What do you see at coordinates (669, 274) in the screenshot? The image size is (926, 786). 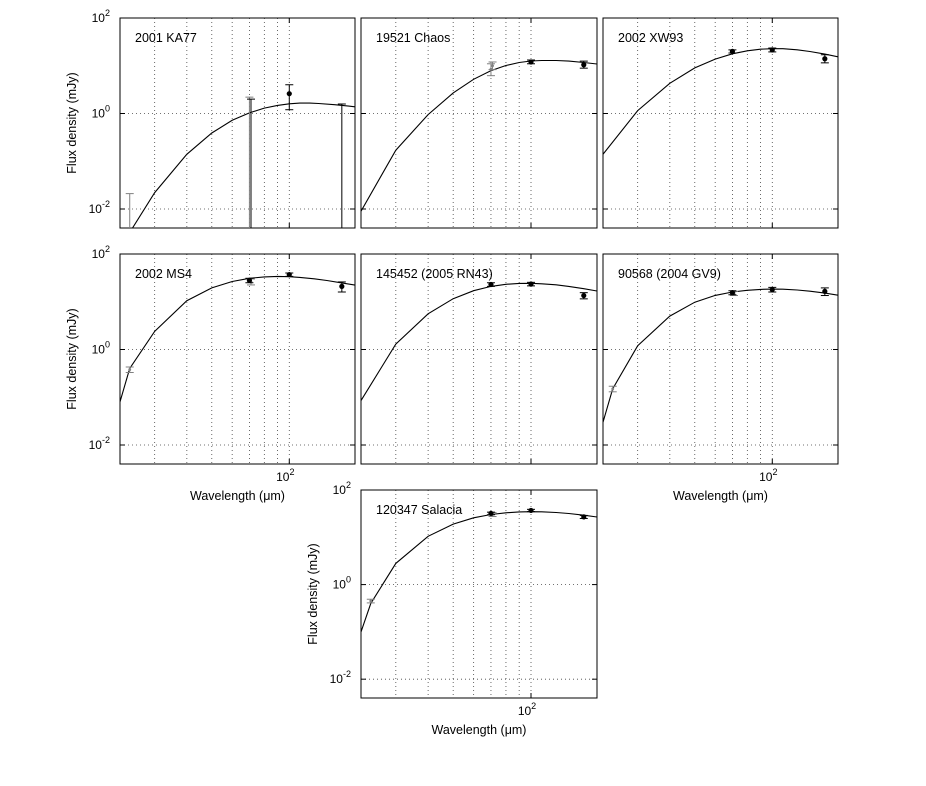 I see `panel-title: 90568 (2004 GV9)` at bounding box center [669, 274].